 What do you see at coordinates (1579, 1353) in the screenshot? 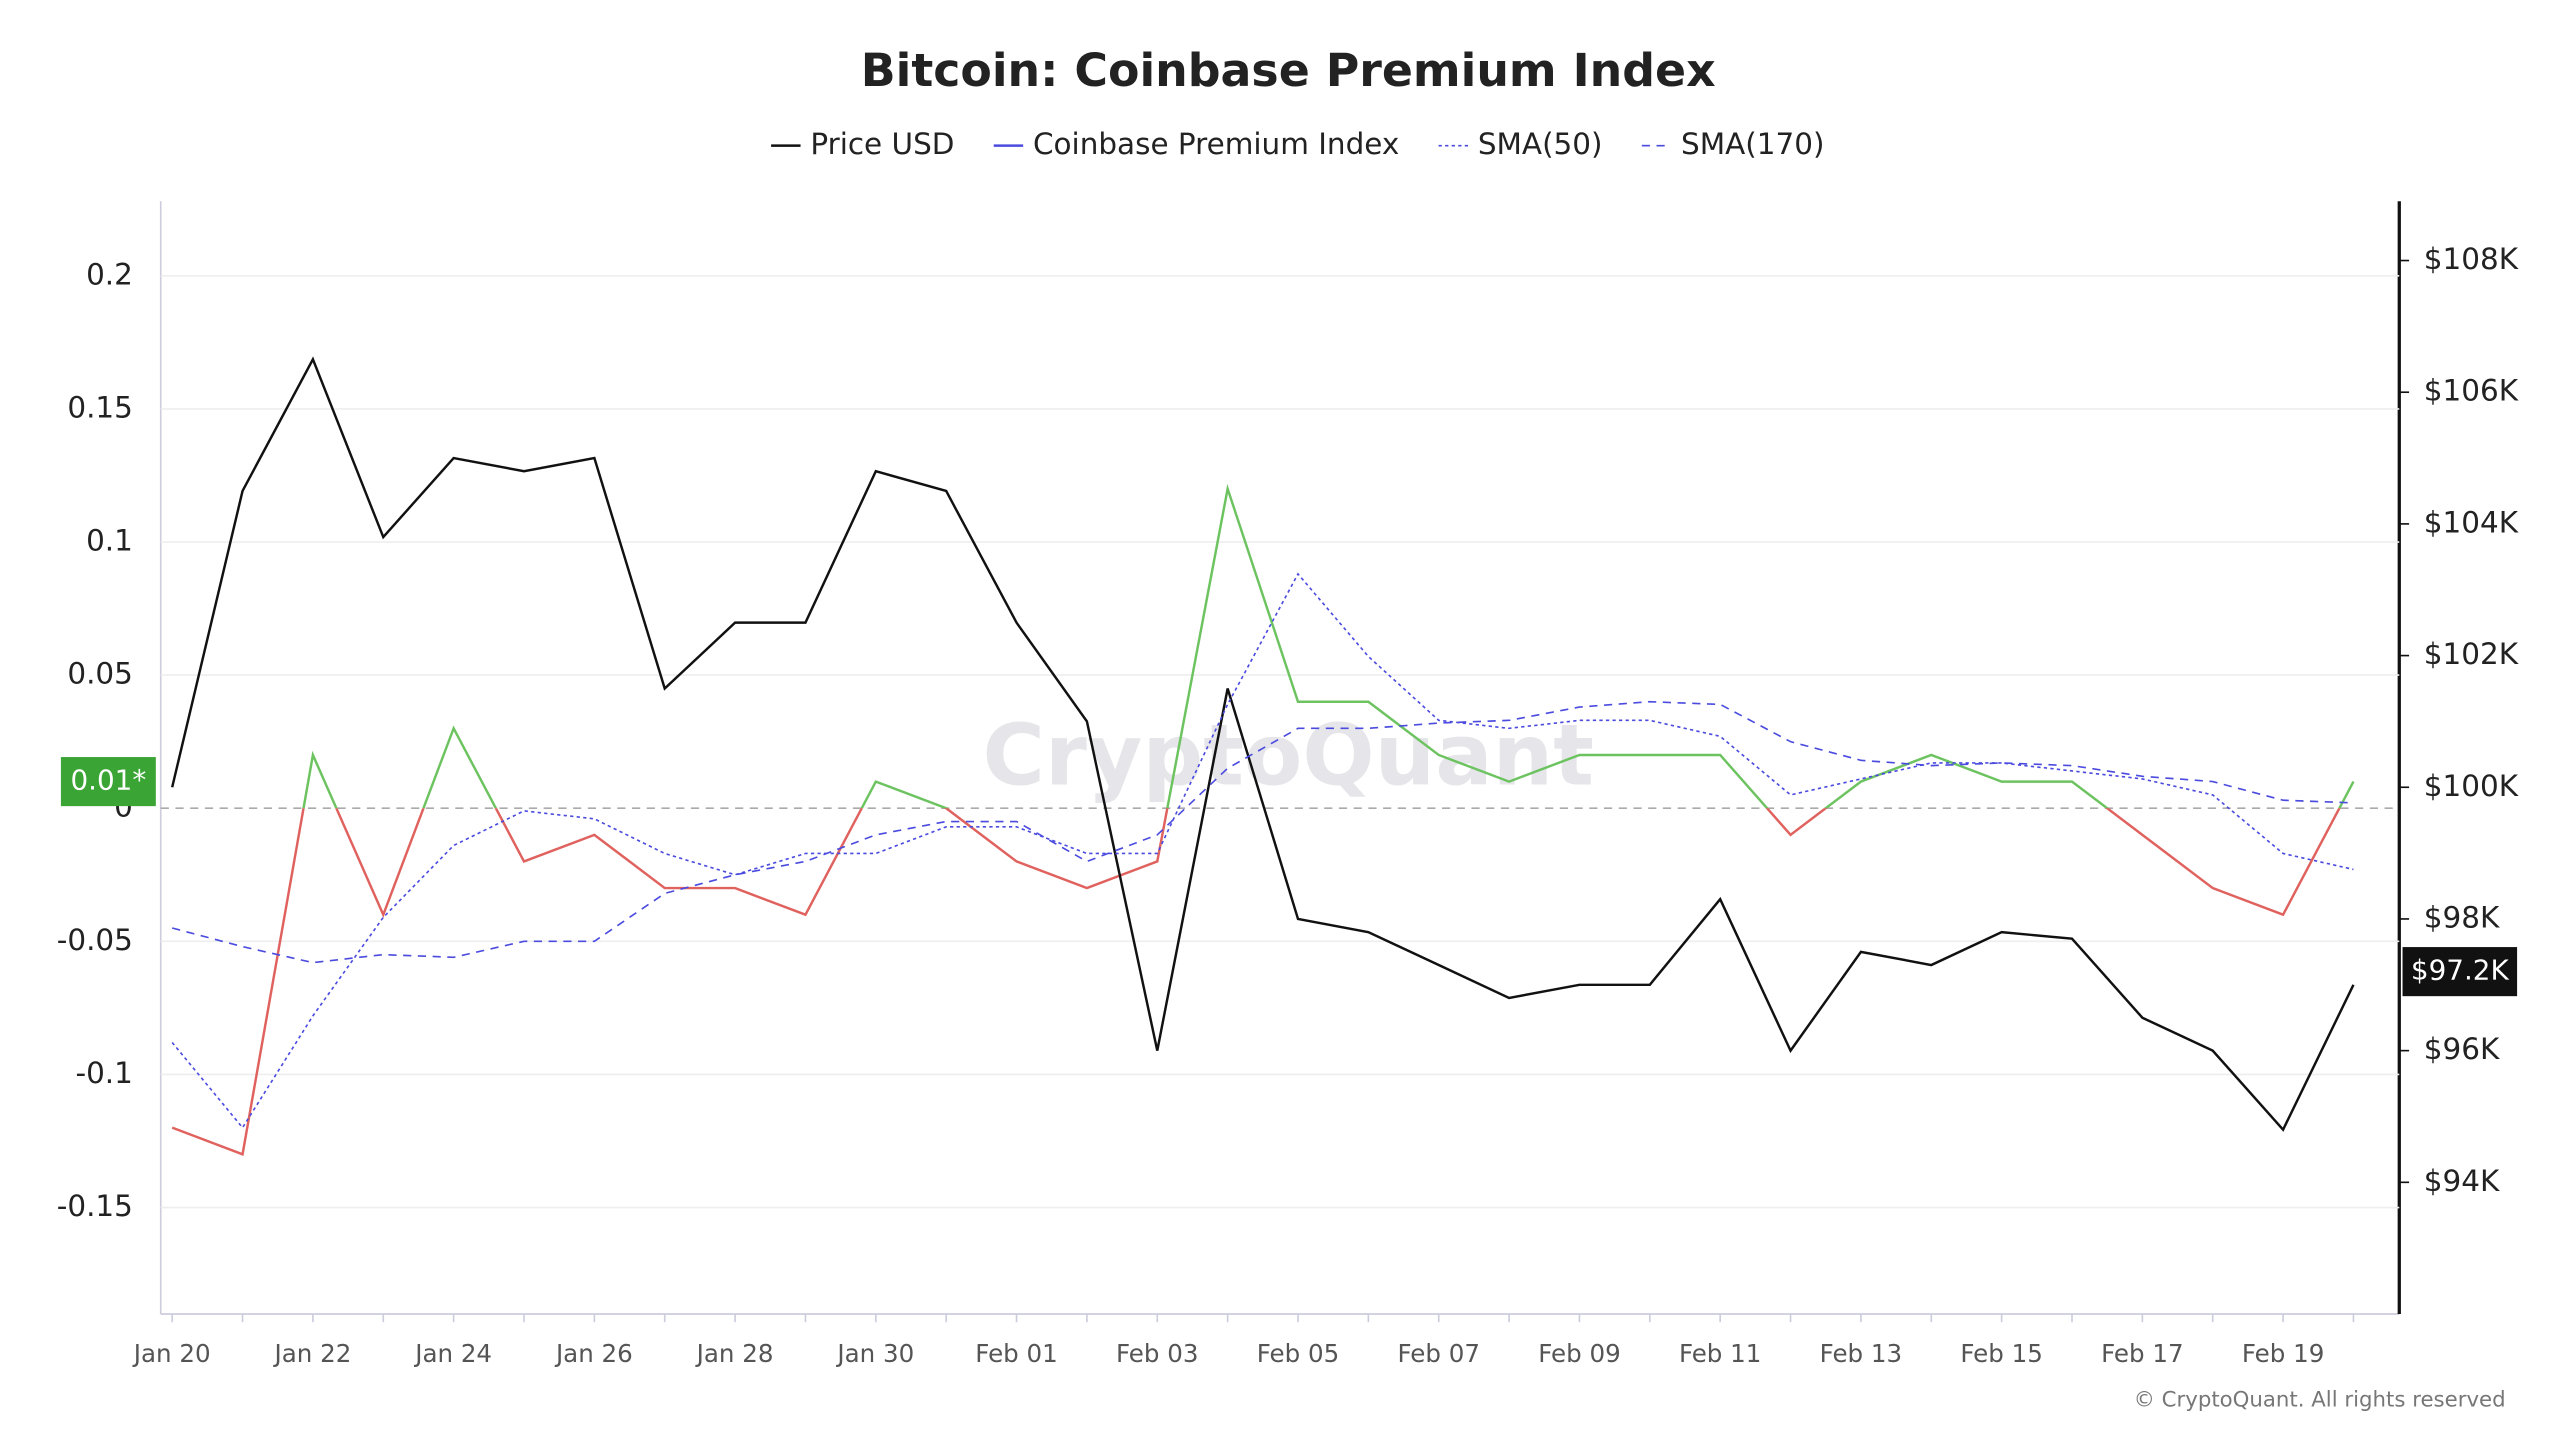
I see `x-tick-label: Feb 09` at bounding box center [1579, 1353].